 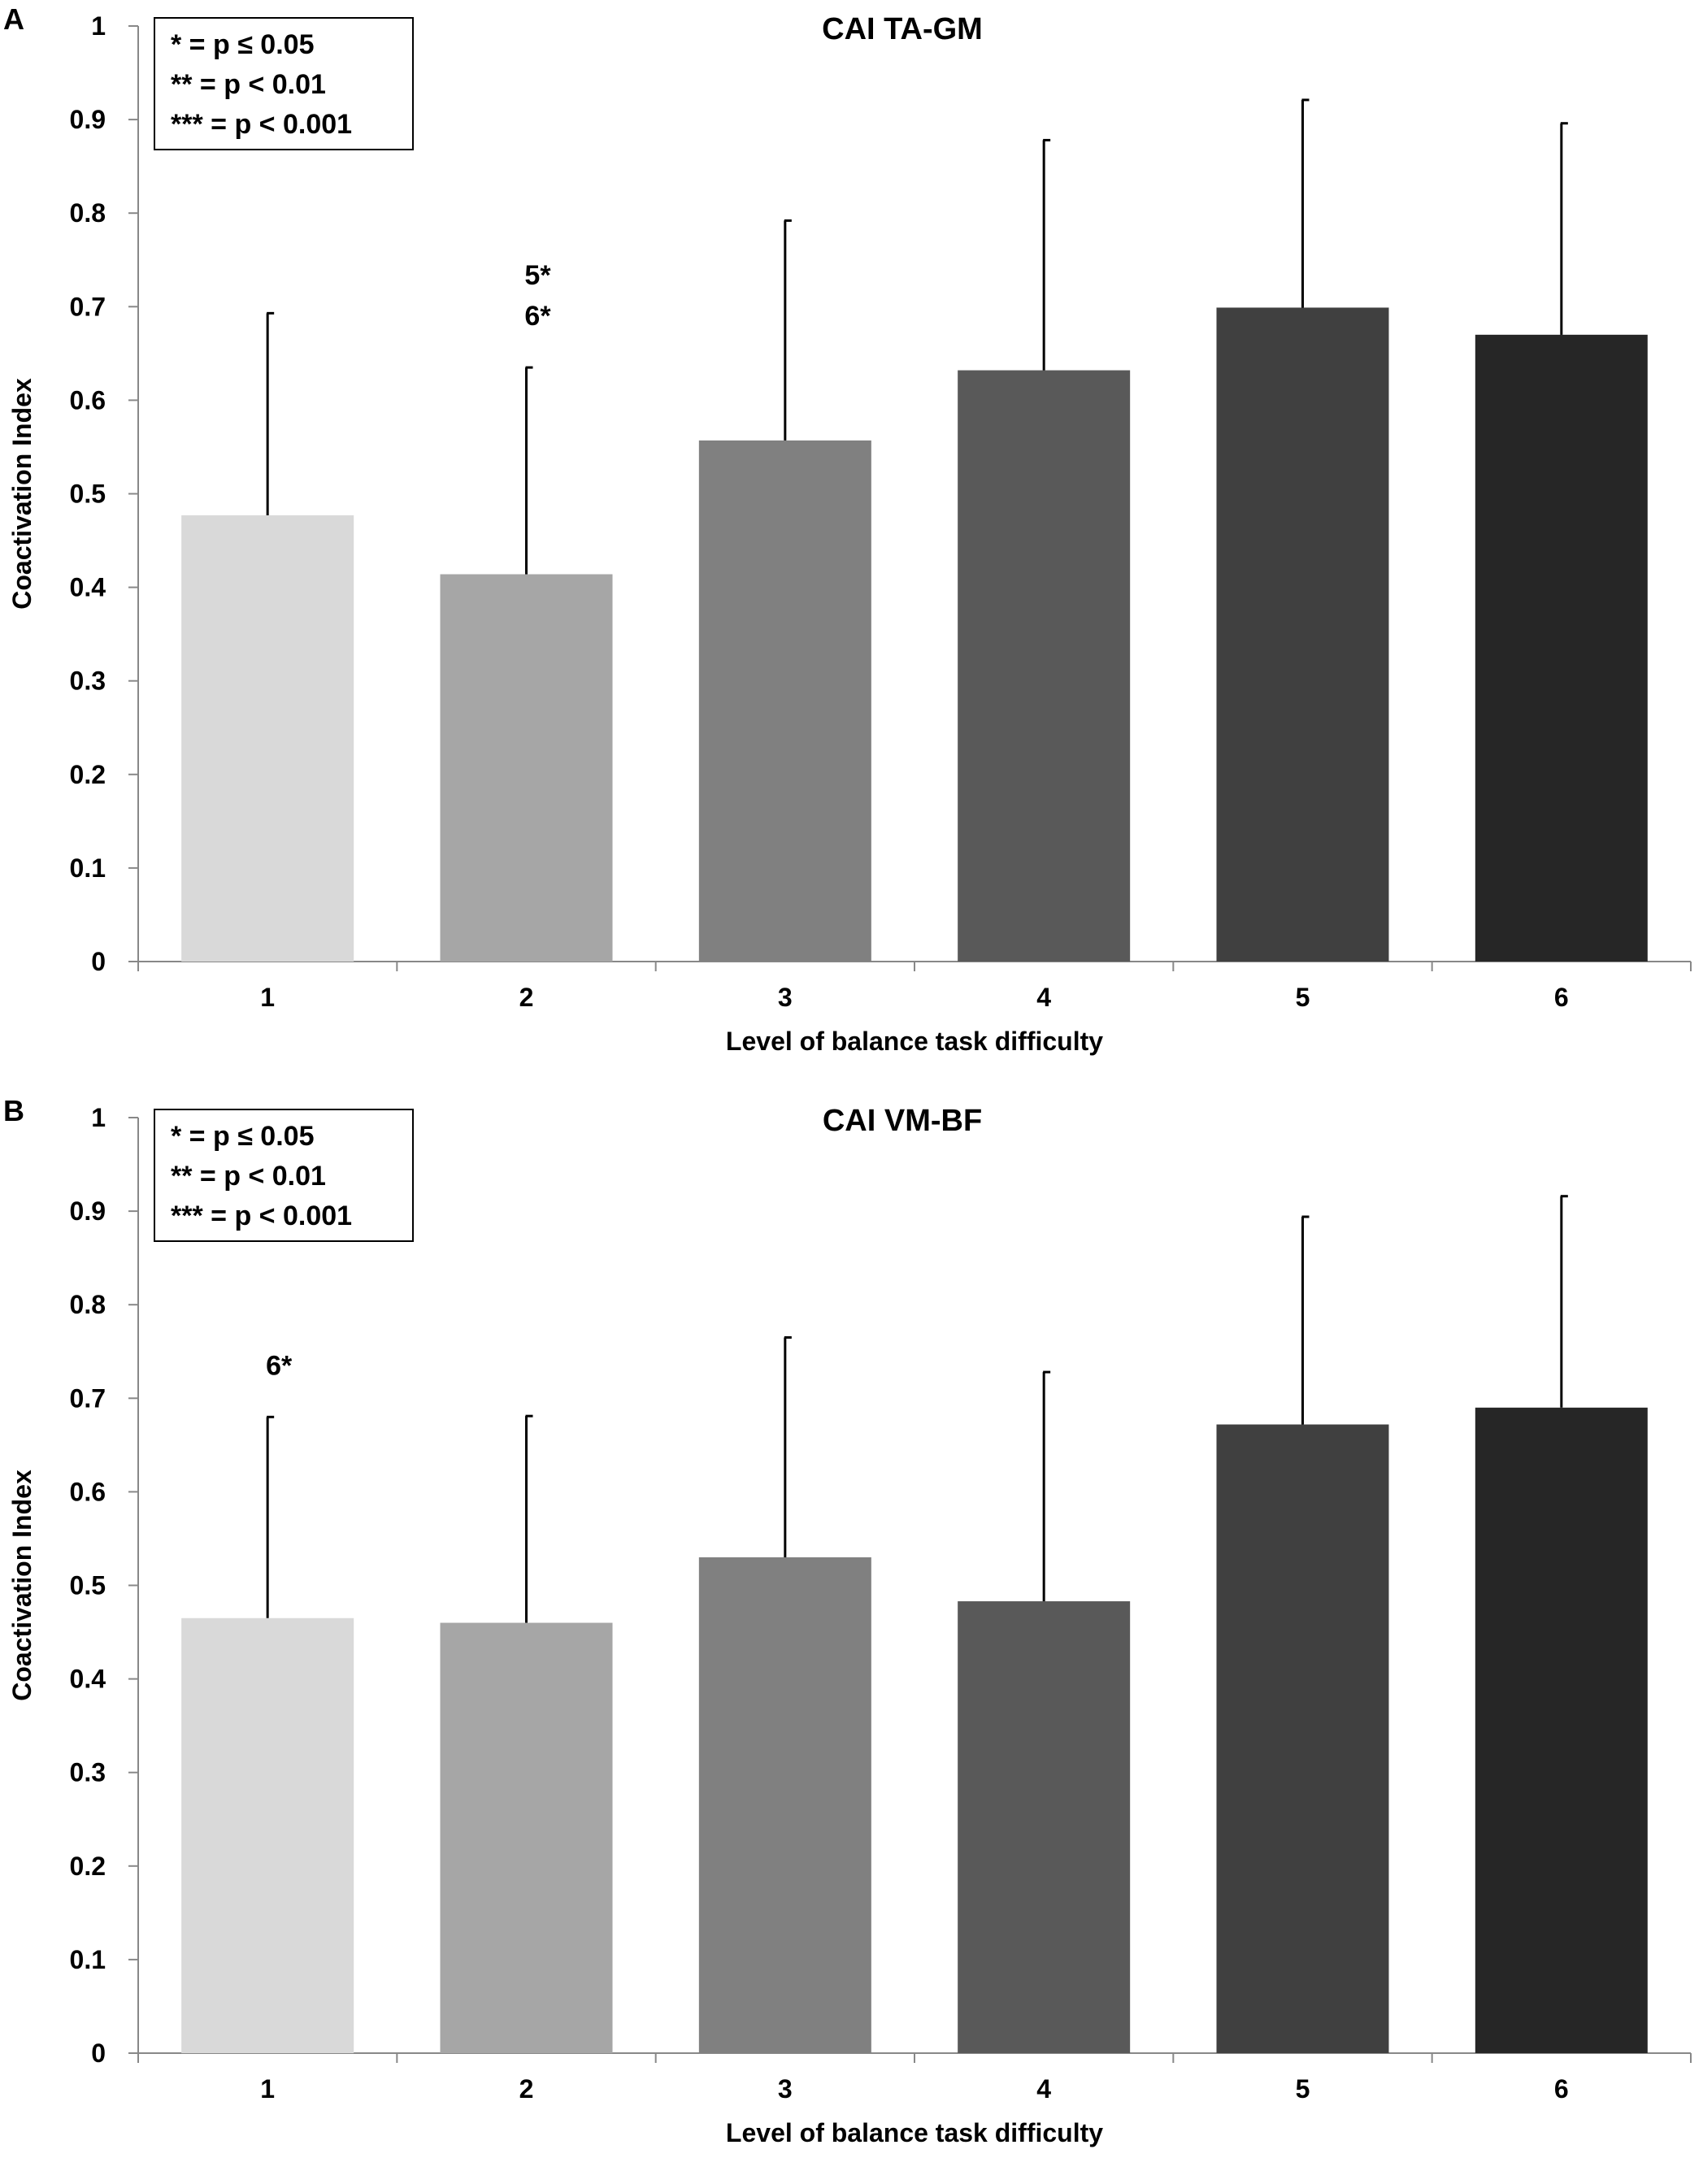 What do you see at coordinates (902, 1121) in the screenshot?
I see `chart-title: CAI VM-BF` at bounding box center [902, 1121].